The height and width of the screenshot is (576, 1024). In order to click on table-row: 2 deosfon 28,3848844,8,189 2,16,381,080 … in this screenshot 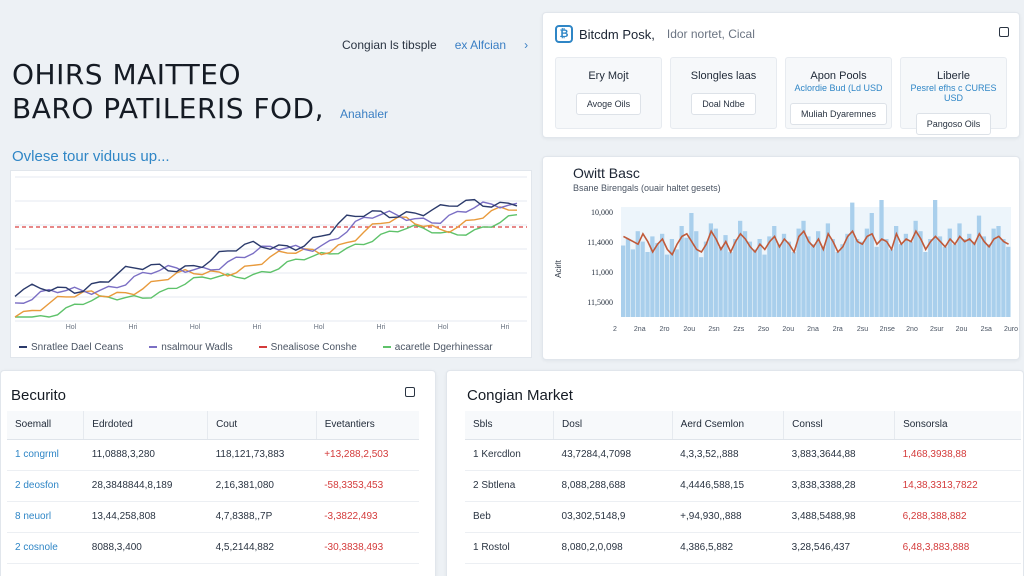, I will do `click(213, 486)`.